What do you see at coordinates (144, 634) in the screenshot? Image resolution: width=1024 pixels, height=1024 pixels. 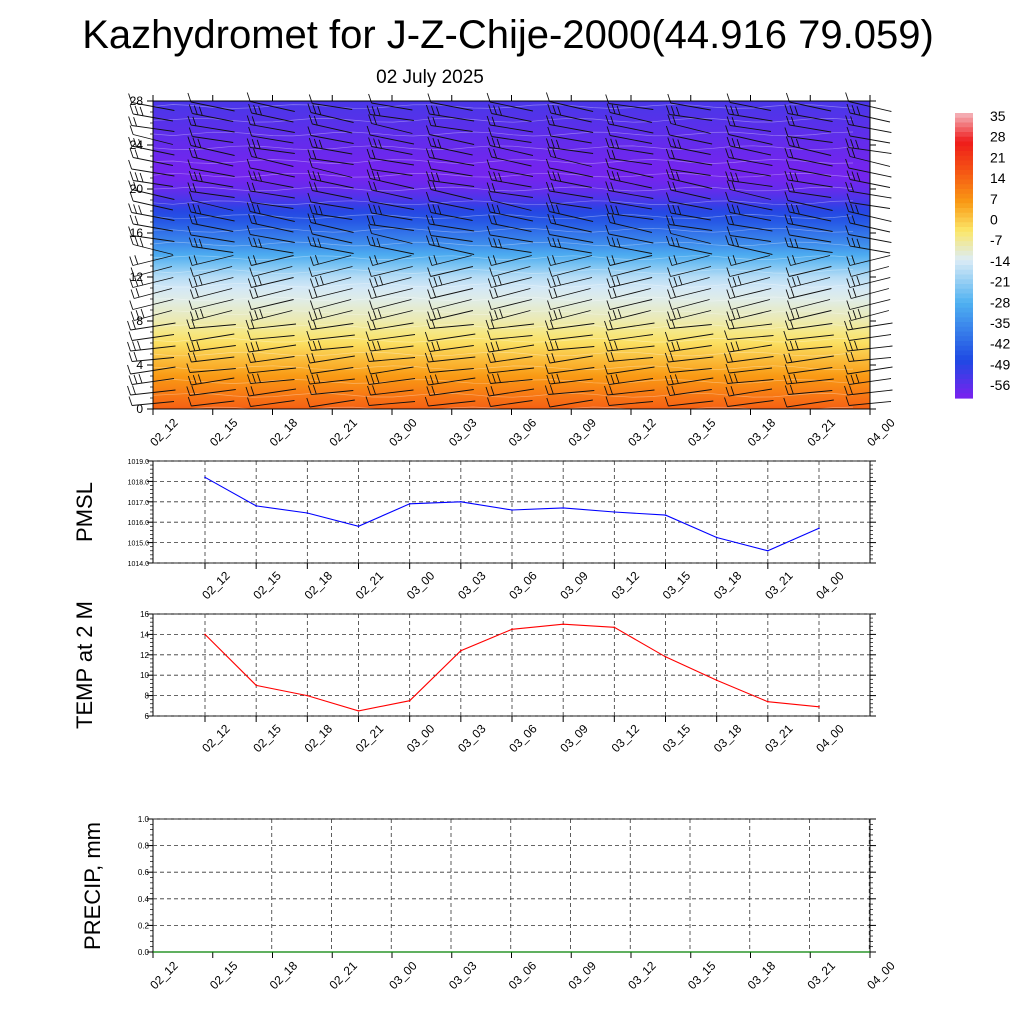 I see `y-tick-label: 14` at bounding box center [144, 634].